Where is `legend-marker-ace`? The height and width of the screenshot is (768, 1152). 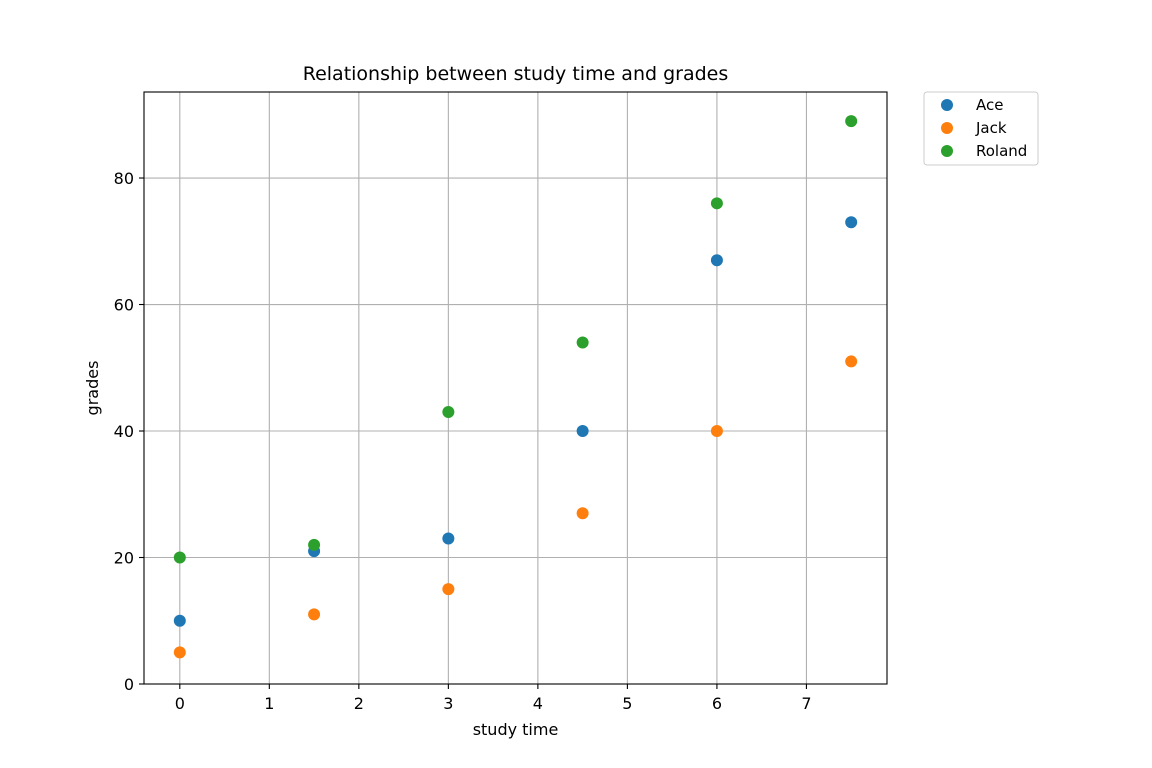 legend-marker-ace is located at coordinates (947, 105).